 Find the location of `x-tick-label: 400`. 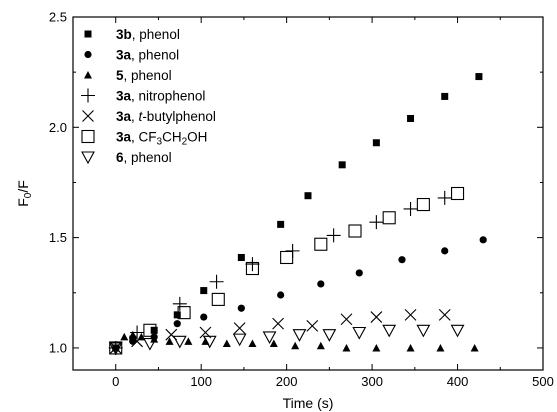

x-tick-label: 400 is located at coordinates (458, 381).